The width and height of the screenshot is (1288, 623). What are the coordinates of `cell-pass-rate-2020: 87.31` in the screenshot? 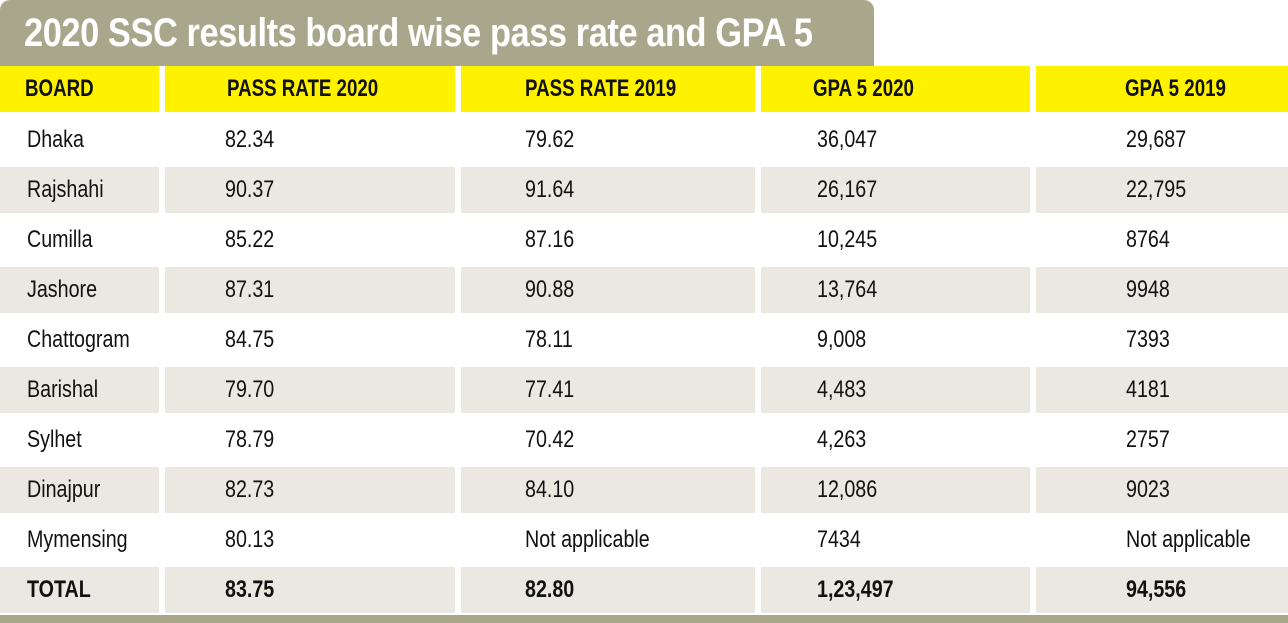 It's located at (310, 290).